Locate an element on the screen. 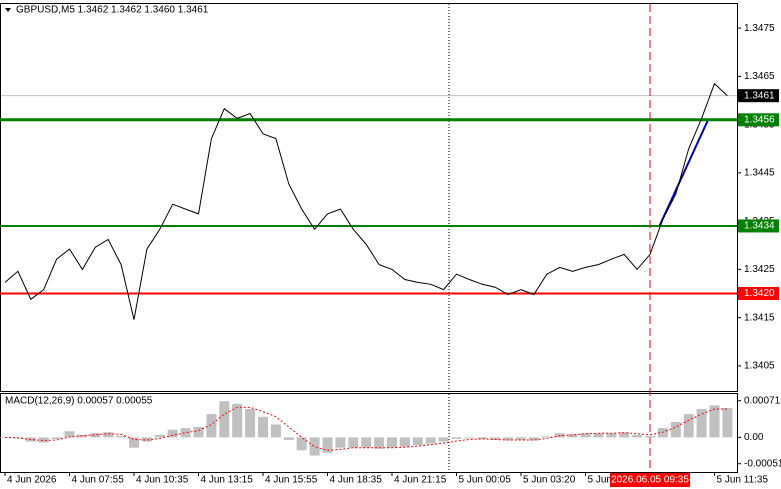 This screenshot has height=489, width=781. x-tick-label: 5 Jun 00:05 is located at coordinates (485, 480).